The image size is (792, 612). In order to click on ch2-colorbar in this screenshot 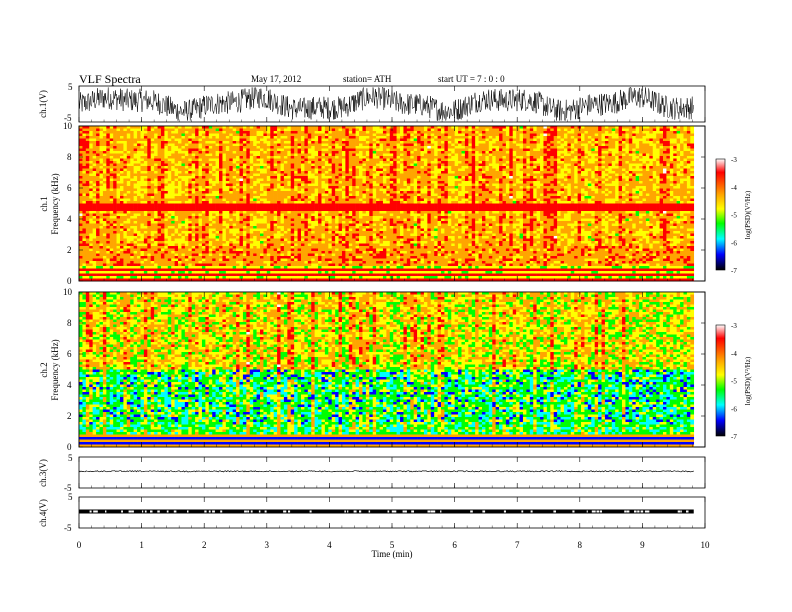, I will do `click(720, 380)`.